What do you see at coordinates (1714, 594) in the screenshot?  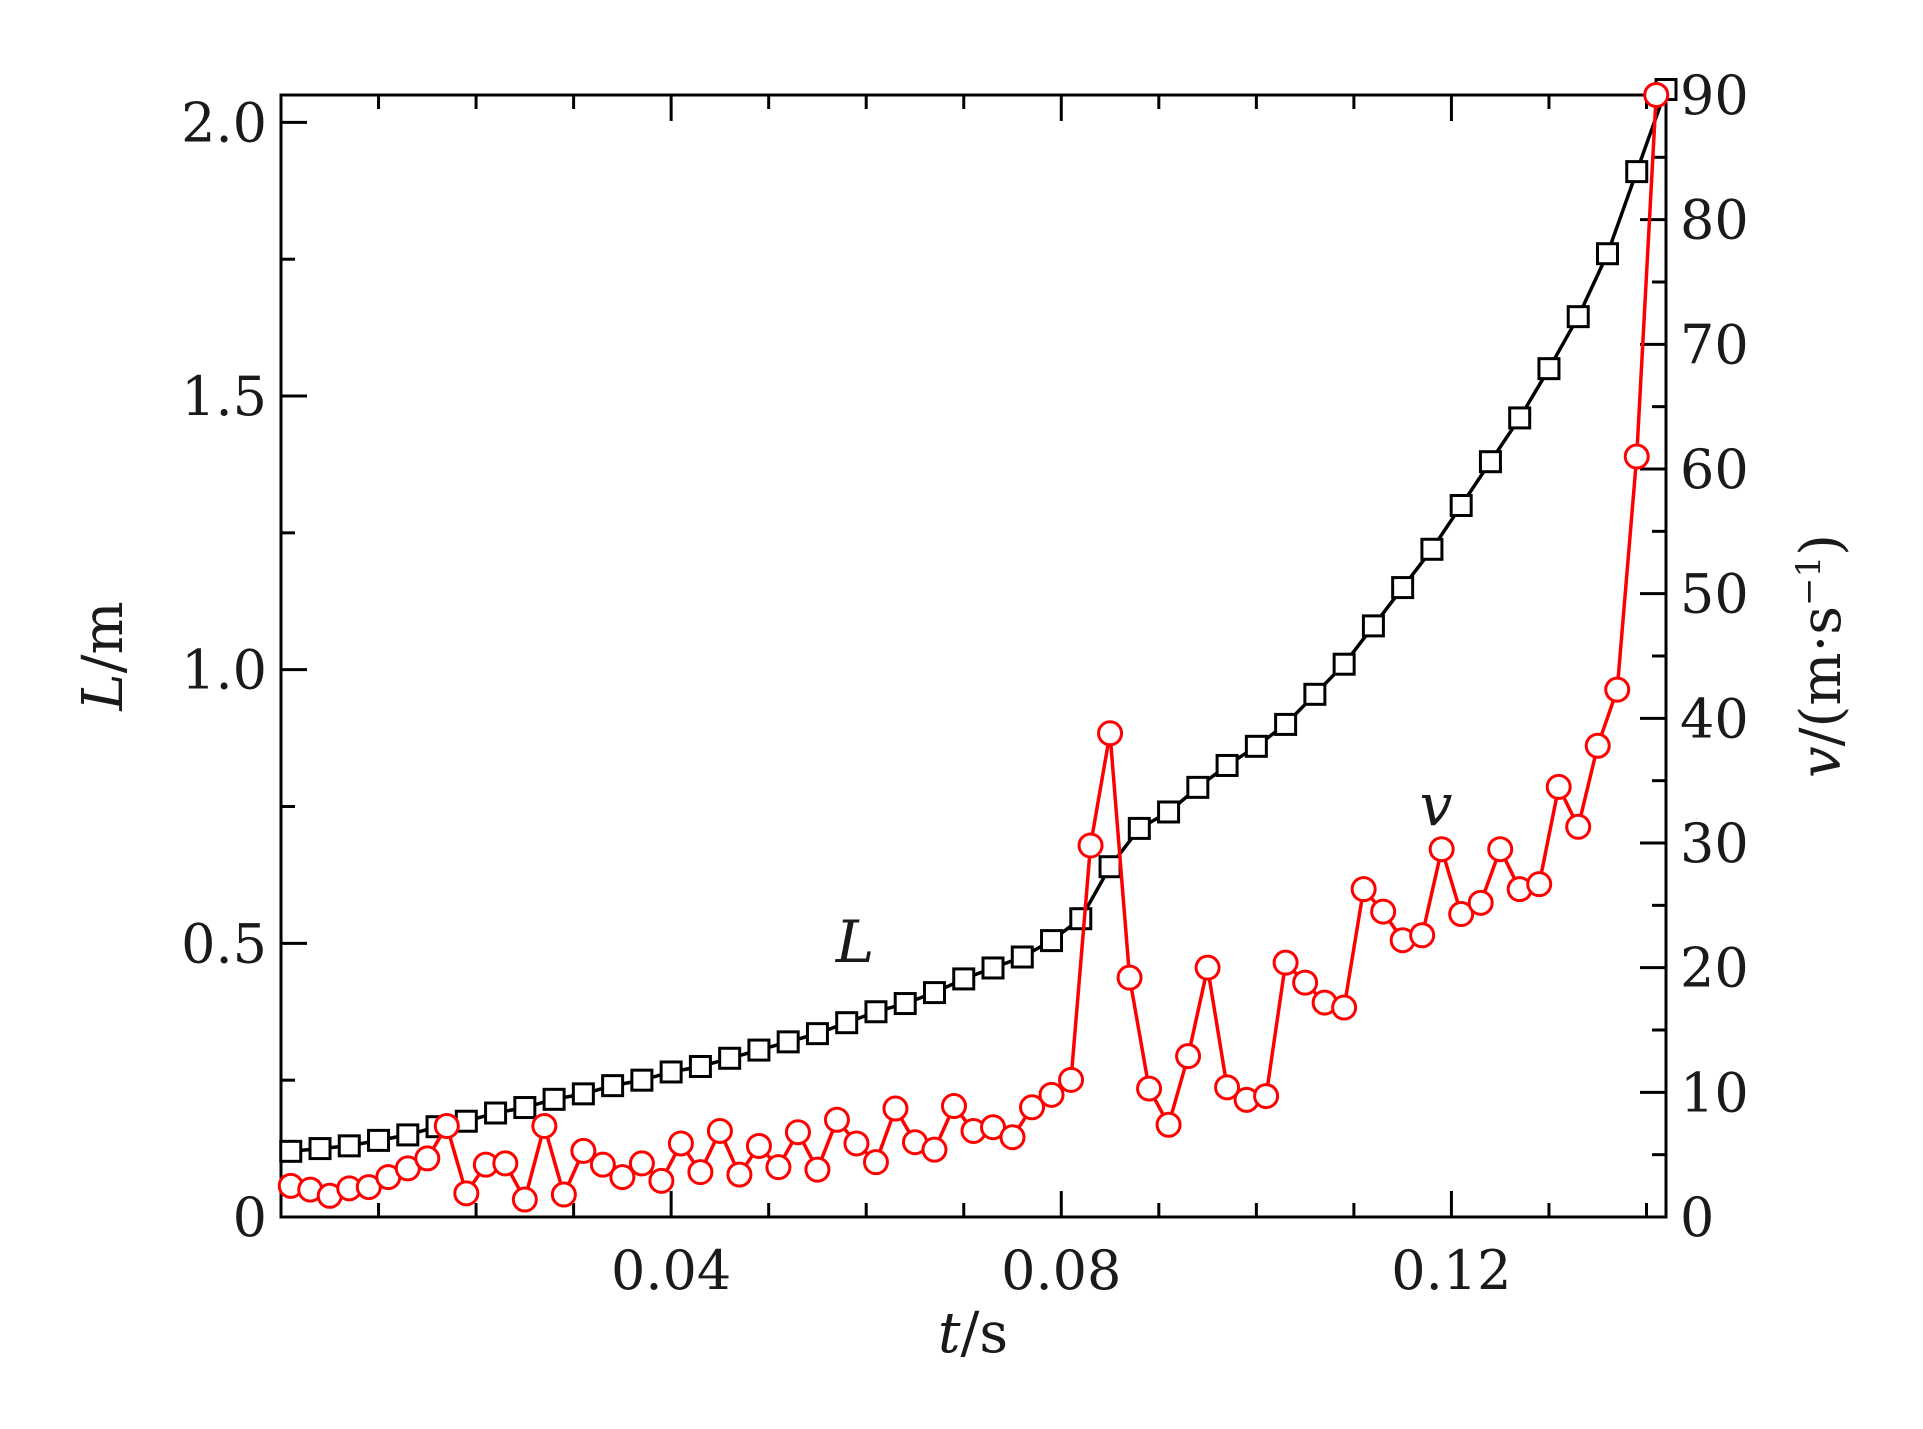 I see `y-right-tick-label: 50` at bounding box center [1714, 594].